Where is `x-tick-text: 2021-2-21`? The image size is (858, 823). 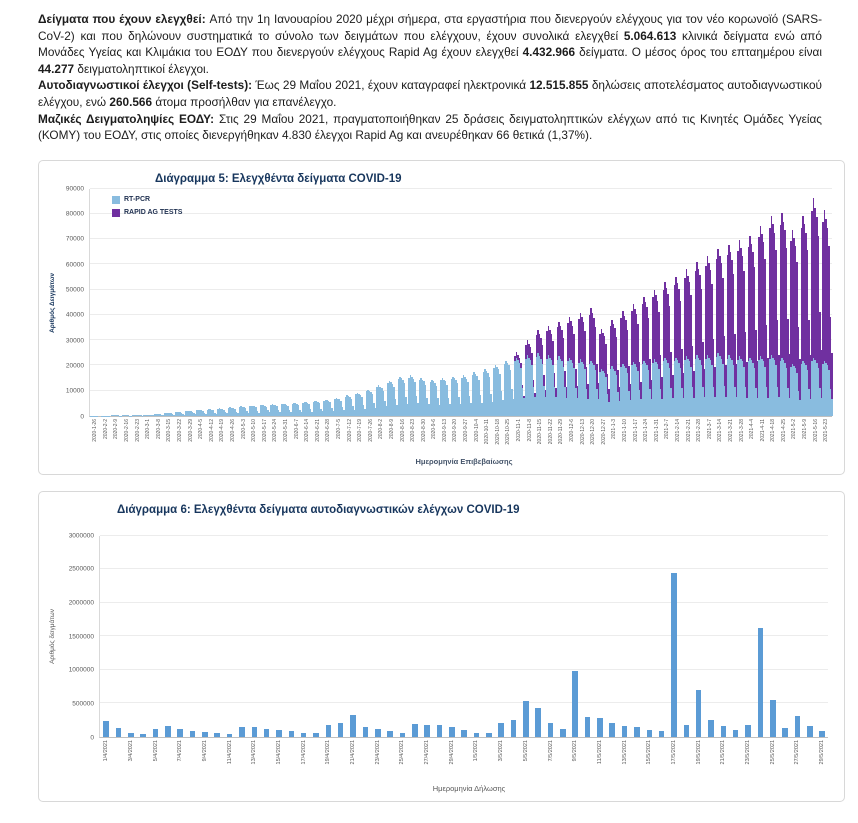
x-tick-text: 2021-2-21 is located at coordinates (688, 430).